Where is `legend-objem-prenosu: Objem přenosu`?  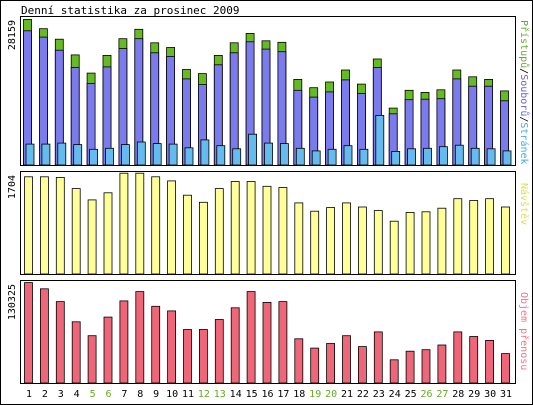
legend-objem-prenosu: Objem přenosu is located at coordinates (524, 331).